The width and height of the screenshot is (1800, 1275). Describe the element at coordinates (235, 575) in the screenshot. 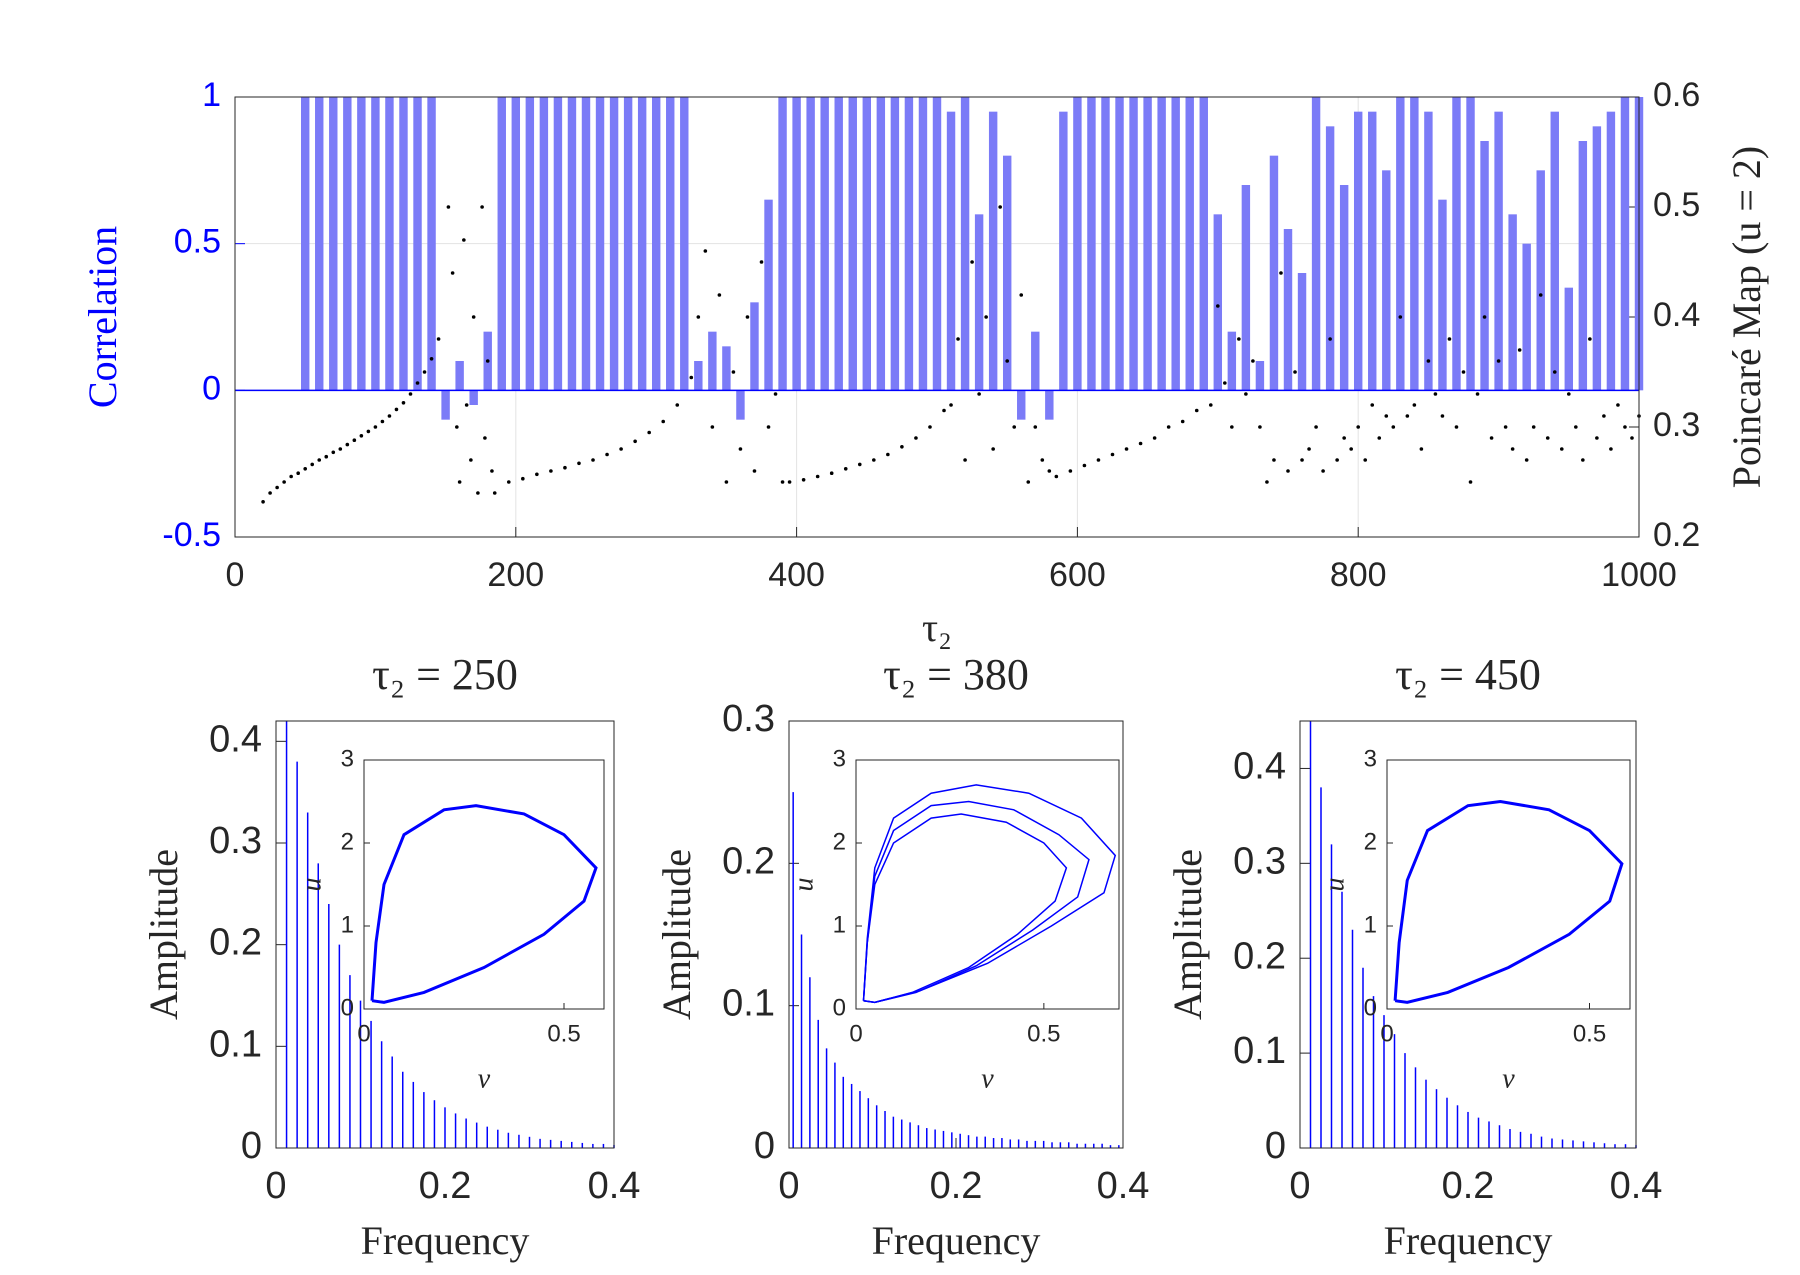

I see `x-tick-label: 0` at that location.